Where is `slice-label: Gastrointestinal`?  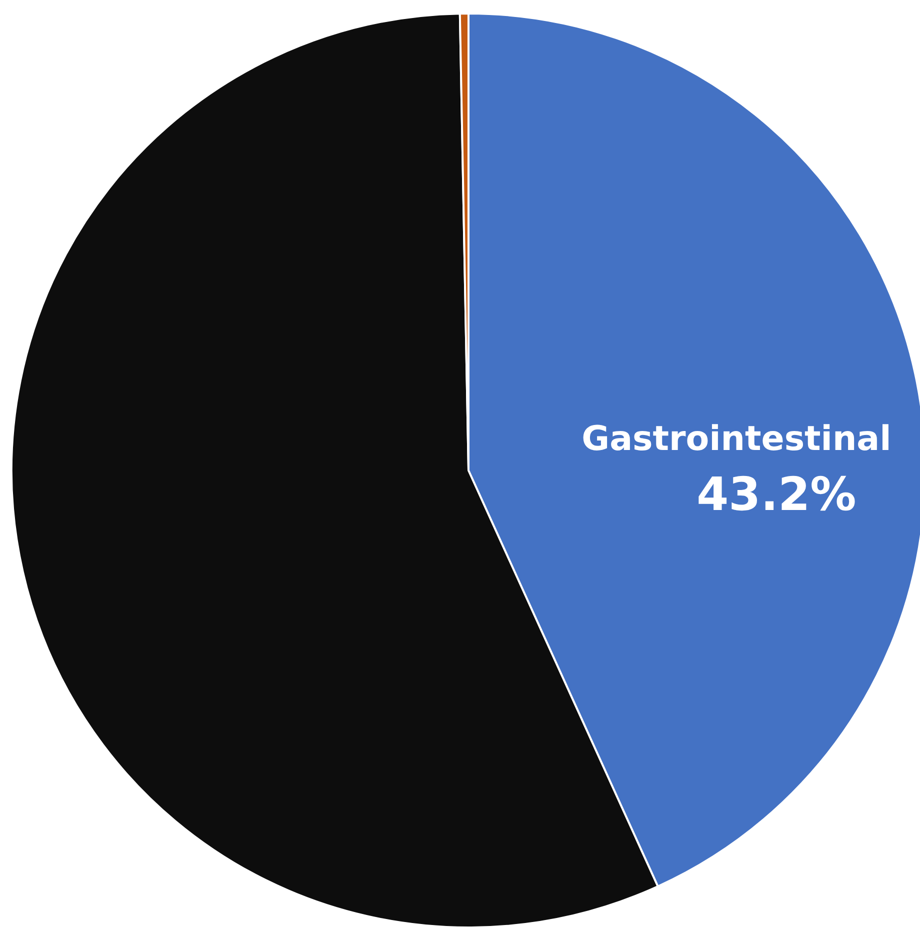
slice-label: Gastrointestinal is located at coordinates (737, 439).